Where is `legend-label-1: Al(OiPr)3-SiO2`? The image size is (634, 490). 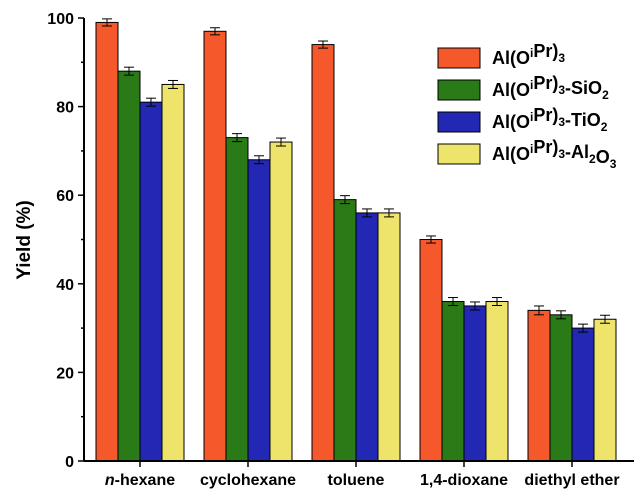
legend-label-1: Al(OiPr)3-SiO2 is located at coordinates (550, 87).